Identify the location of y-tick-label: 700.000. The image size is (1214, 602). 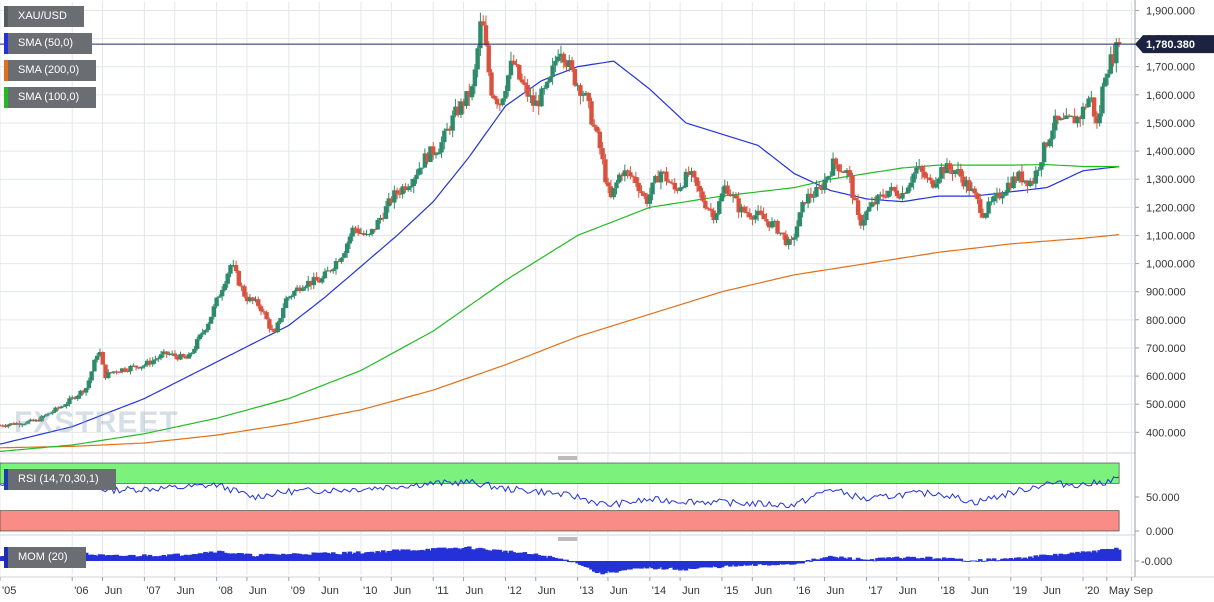
(1166, 349).